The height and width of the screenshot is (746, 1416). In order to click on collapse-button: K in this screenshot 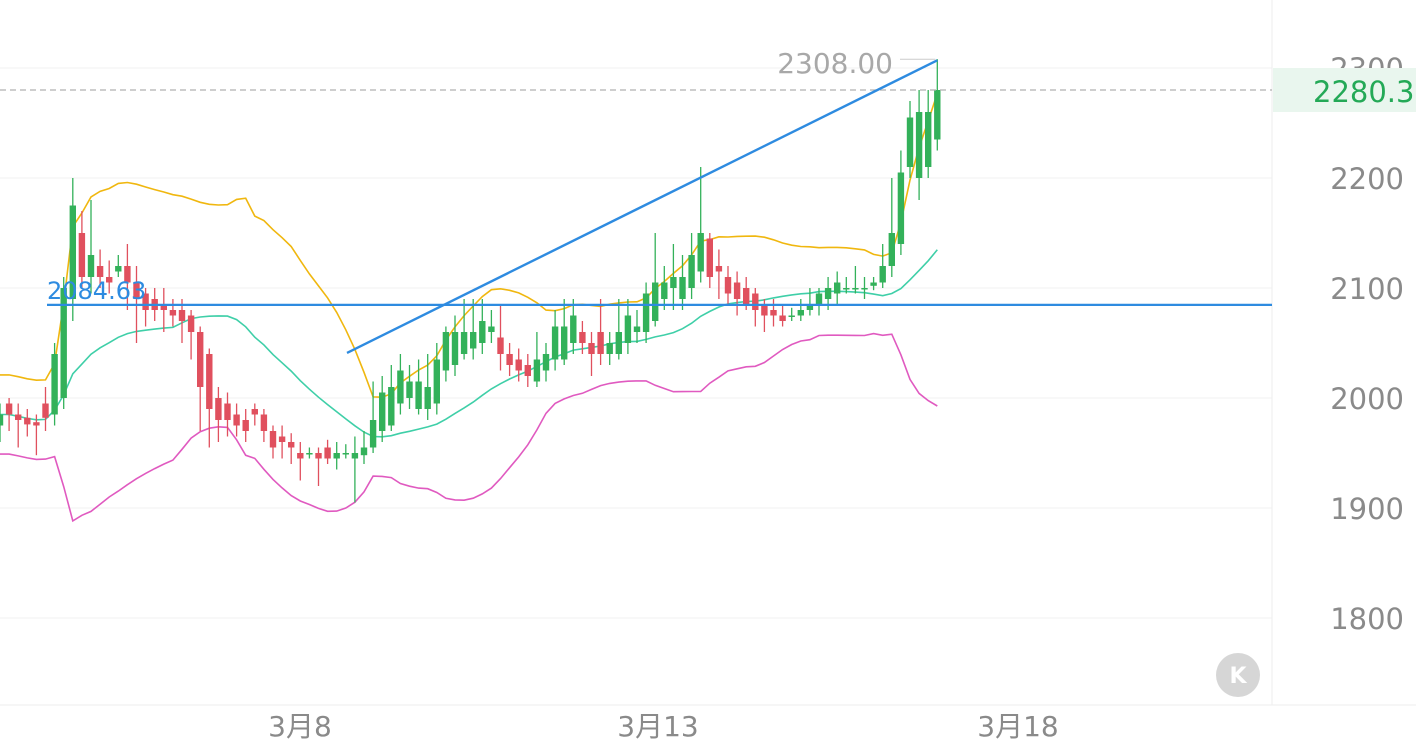, I will do `click(1238, 675)`.